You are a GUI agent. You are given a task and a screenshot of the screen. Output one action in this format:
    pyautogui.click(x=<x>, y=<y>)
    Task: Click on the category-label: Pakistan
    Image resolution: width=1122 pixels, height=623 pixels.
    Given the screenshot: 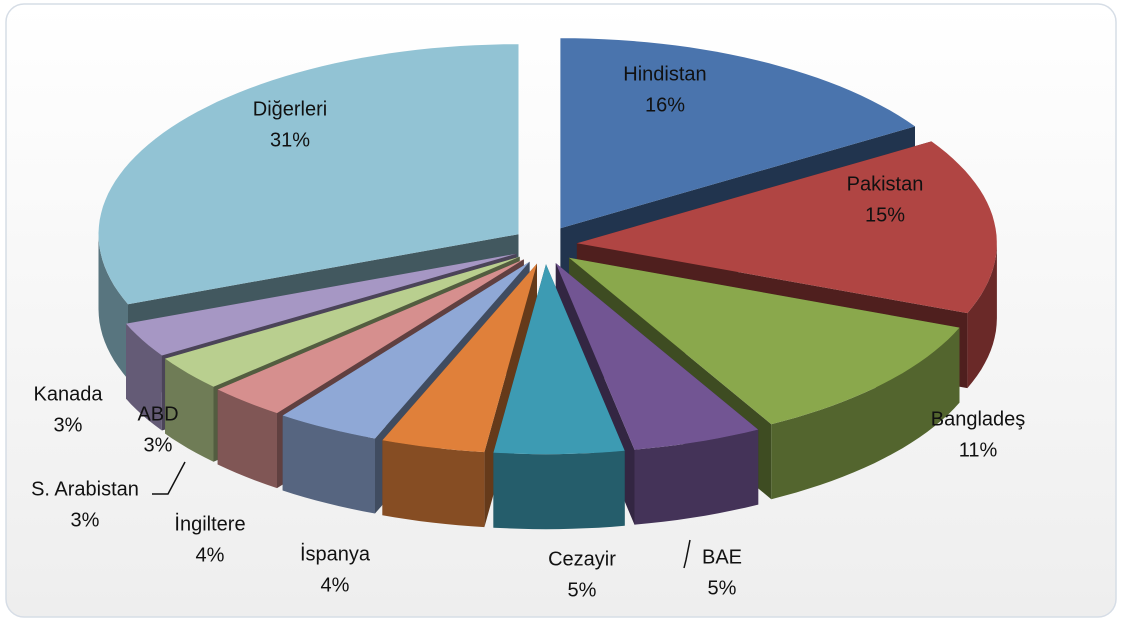 What is the action you would take?
    pyautogui.click(x=885, y=184)
    